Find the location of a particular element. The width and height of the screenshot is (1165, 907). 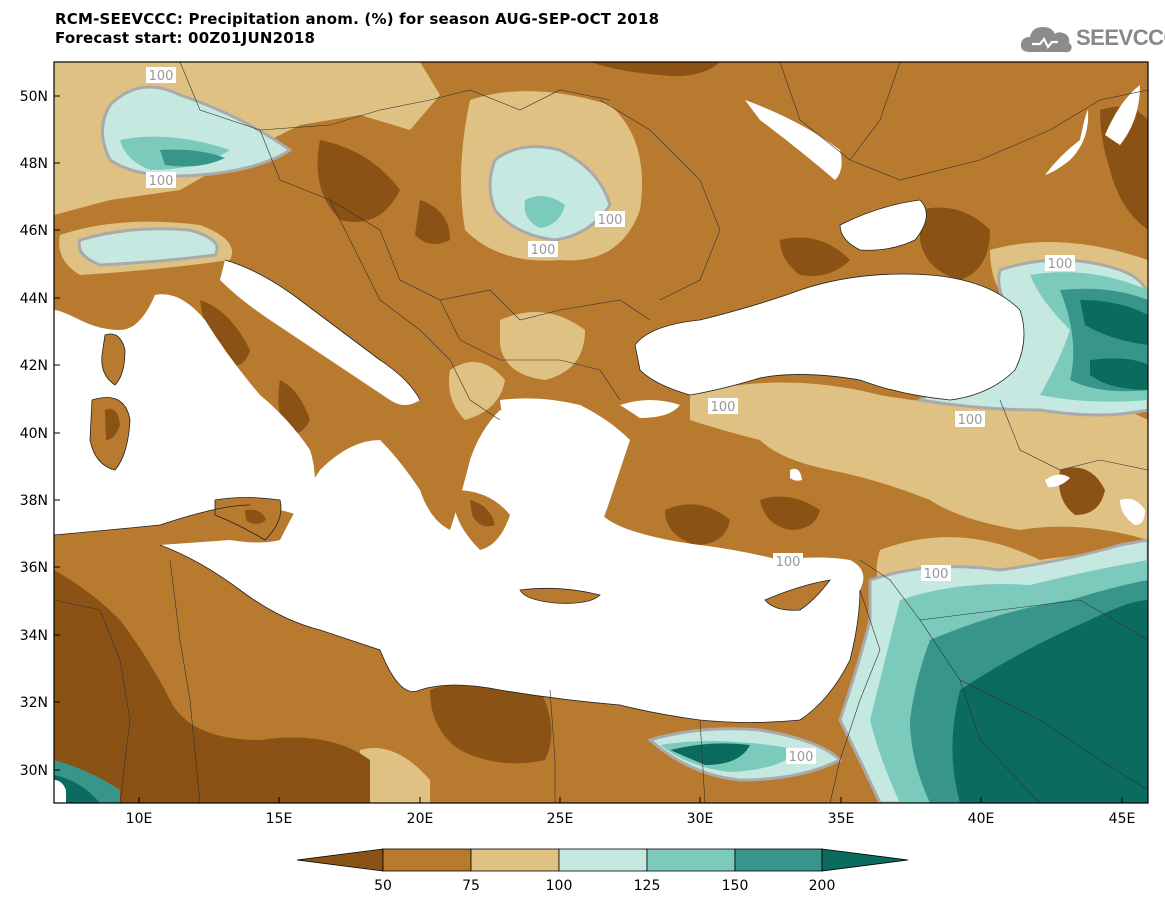

lat-tick: 30N is located at coordinates (40, 771).